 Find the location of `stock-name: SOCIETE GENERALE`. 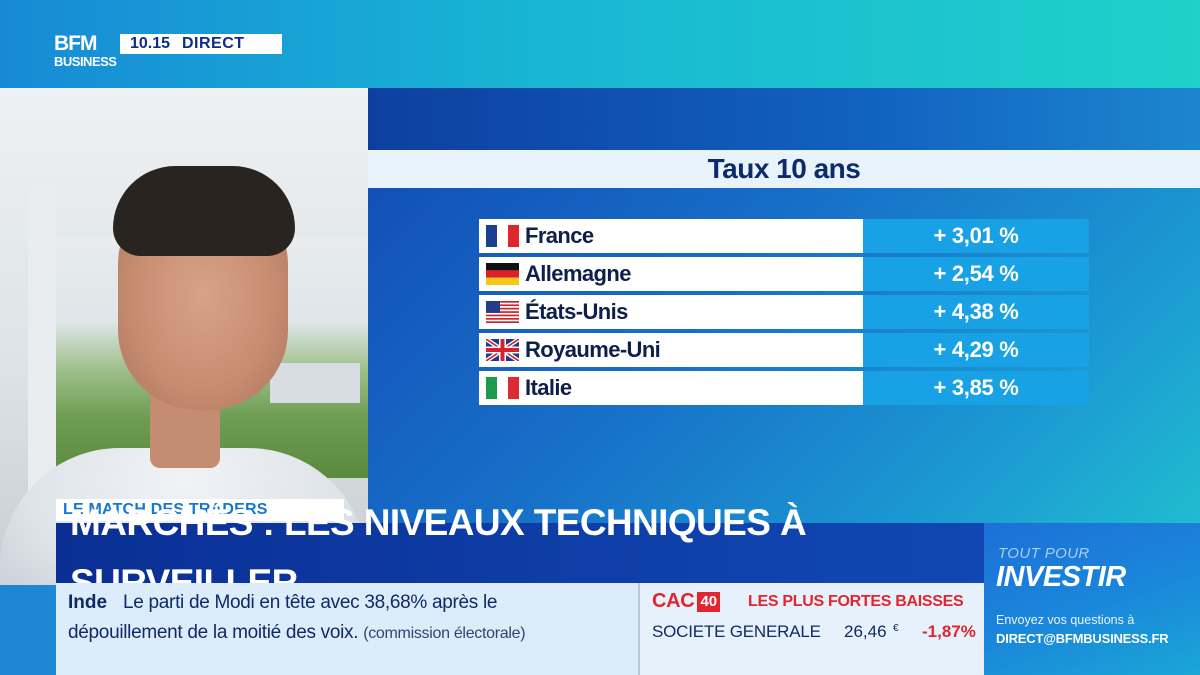

stock-name: SOCIETE GENERALE is located at coordinates (736, 631).